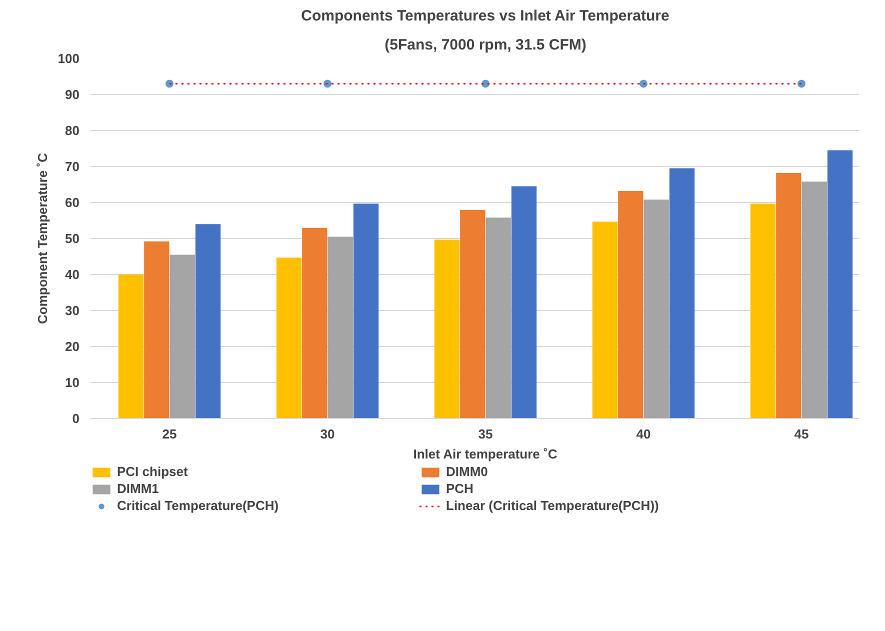  What do you see at coordinates (485, 16) in the screenshot?
I see `chart-title: Components Temperatures vs Inlet Air Temperature` at bounding box center [485, 16].